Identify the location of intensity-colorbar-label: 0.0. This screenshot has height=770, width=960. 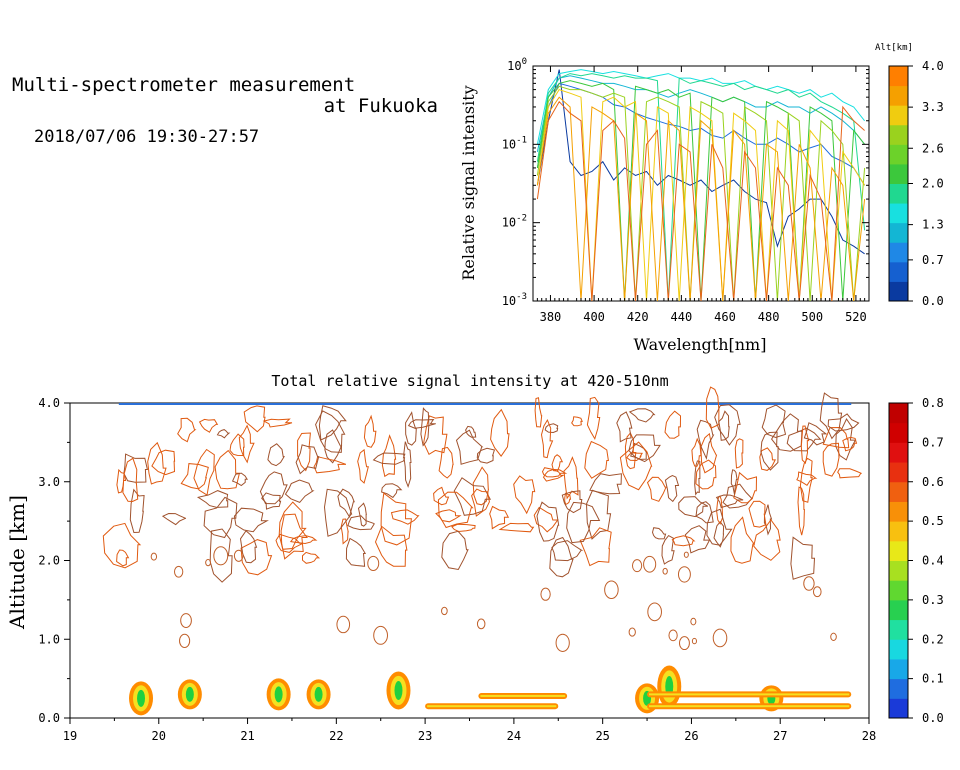
(933, 718).